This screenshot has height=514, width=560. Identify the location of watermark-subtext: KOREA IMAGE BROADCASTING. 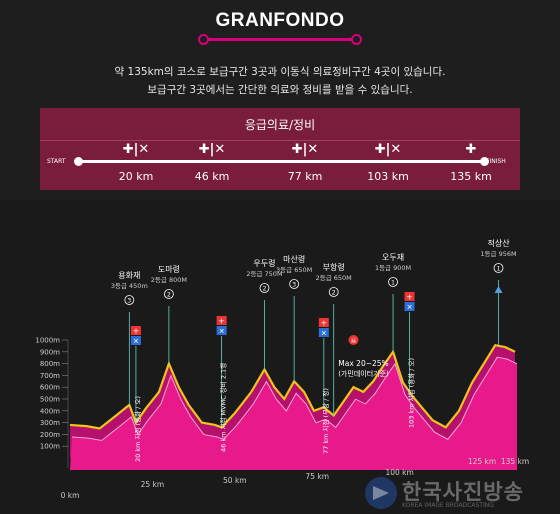
(448, 505).